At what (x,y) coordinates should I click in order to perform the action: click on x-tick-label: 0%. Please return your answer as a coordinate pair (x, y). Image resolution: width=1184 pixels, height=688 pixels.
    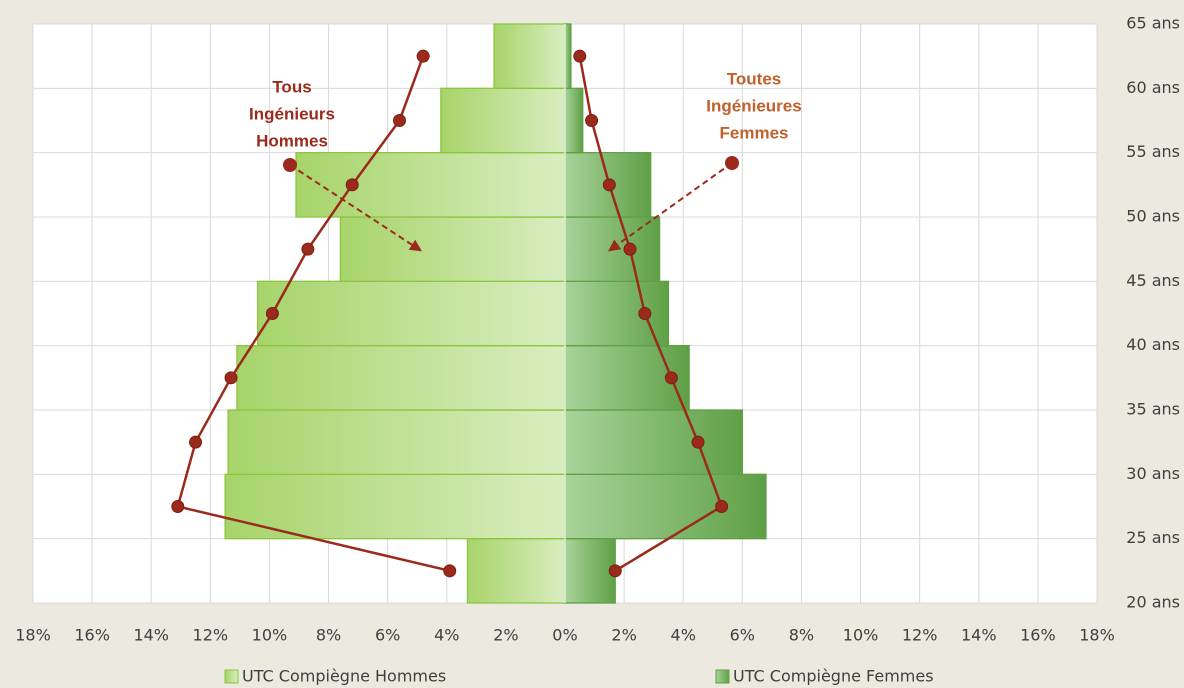
    Looking at the image, I should click on (564, 635).